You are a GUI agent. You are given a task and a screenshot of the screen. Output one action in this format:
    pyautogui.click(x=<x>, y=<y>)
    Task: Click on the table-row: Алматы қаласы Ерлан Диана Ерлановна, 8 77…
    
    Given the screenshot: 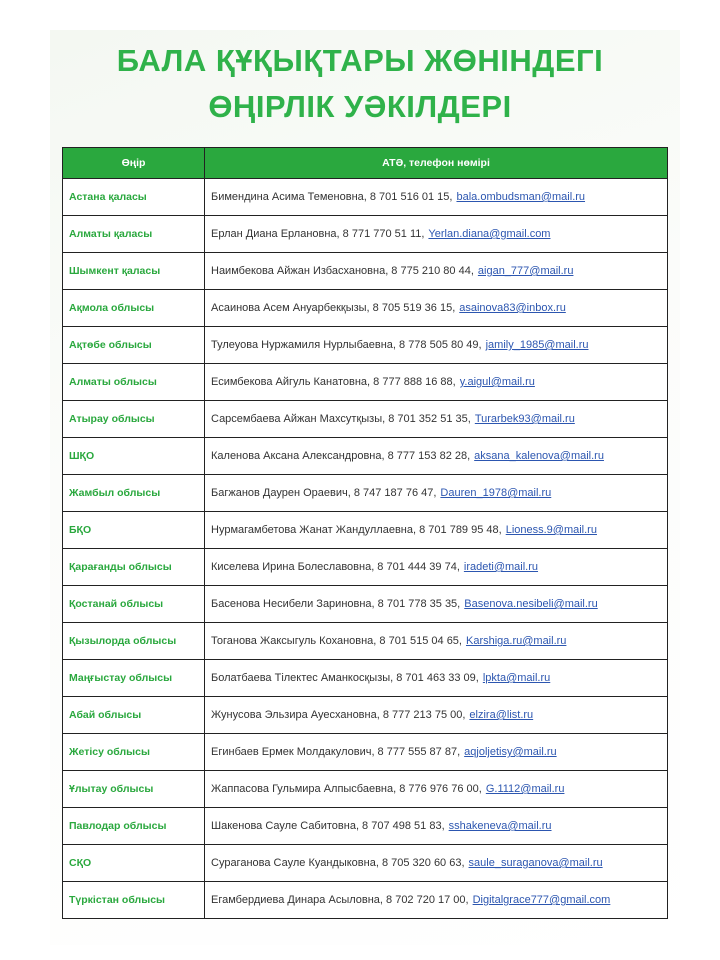 What is the action you would take?
    pyautogui.click(x=365, y=234)
    